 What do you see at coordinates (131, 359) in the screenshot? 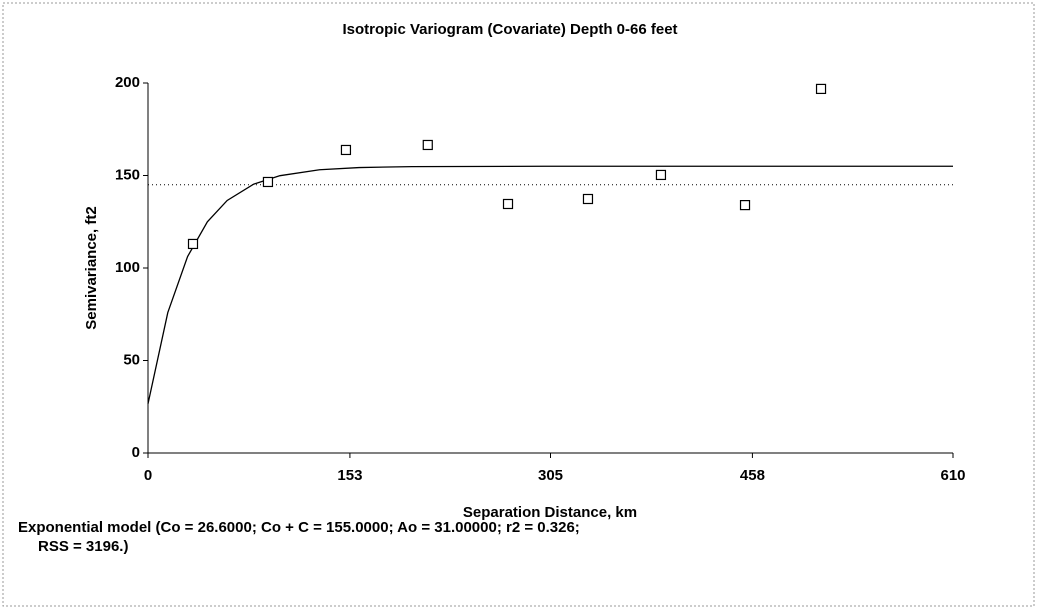
I see `y-tick-label: 50` at bounding box center [131, 359].